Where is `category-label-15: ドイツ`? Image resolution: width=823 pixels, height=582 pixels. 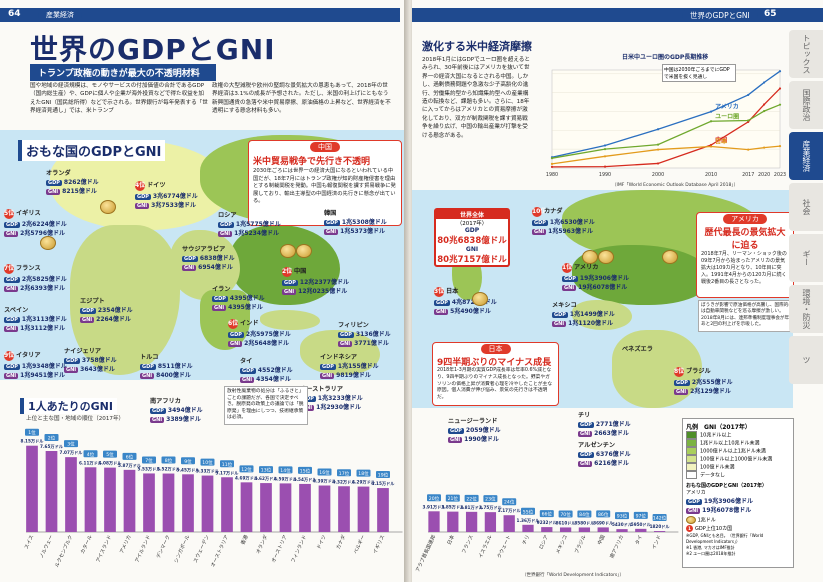 category-label-15: ドイツ is located at coordinates (322, 542).